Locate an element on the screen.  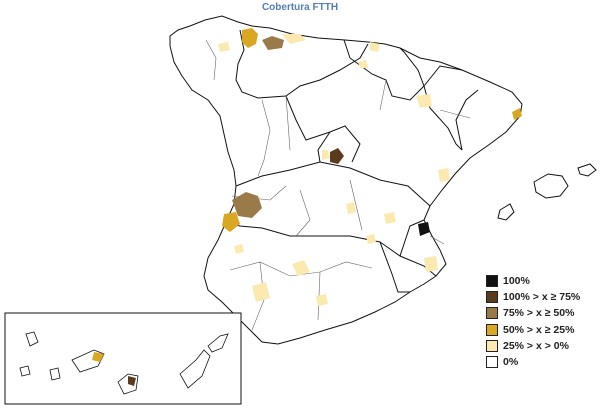
legend-label: 75% > x ≥ 50% is located at coordinates (539, 313).